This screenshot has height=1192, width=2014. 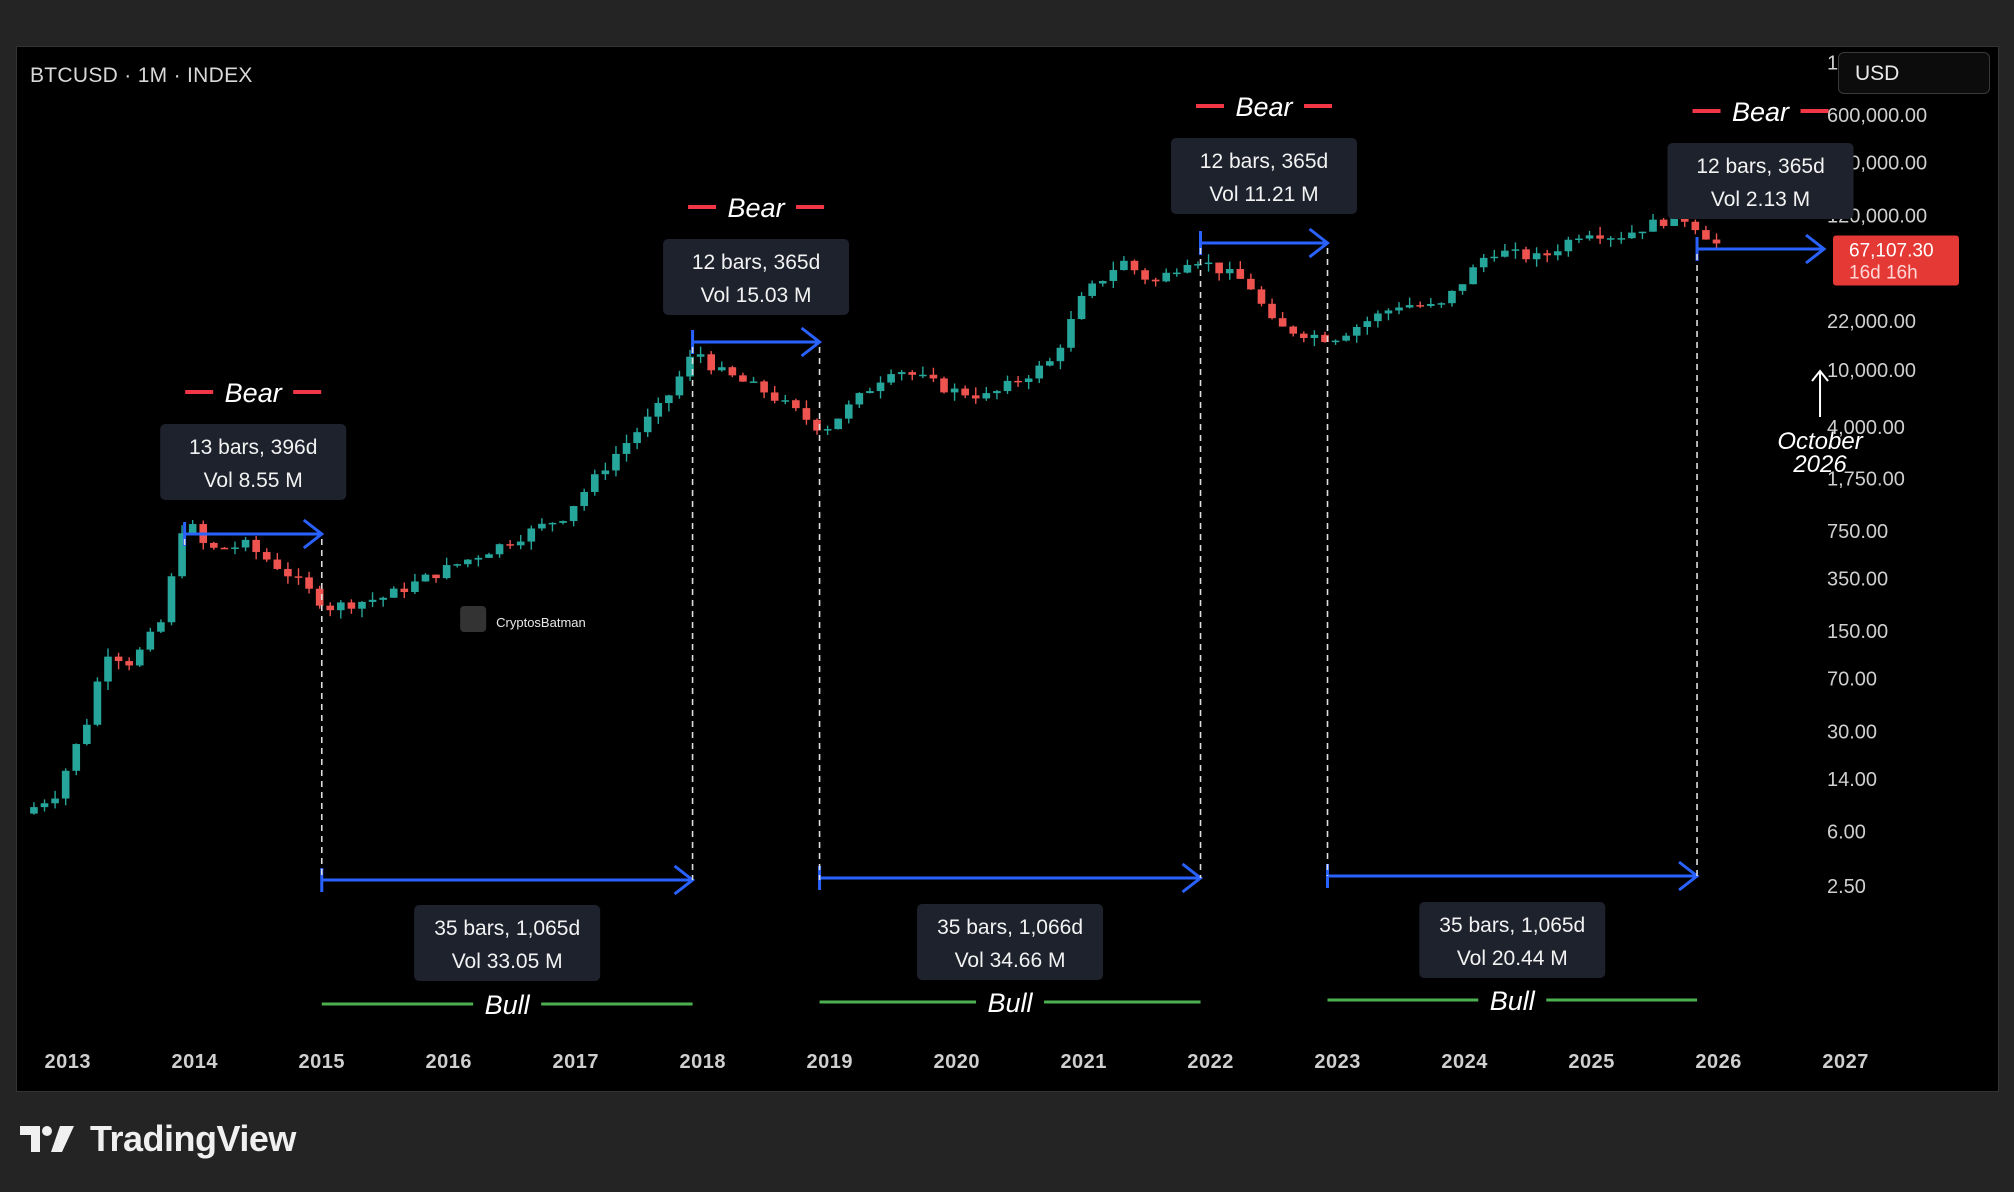 I want to click on projection-month: October, so click(x=1820, y=441).